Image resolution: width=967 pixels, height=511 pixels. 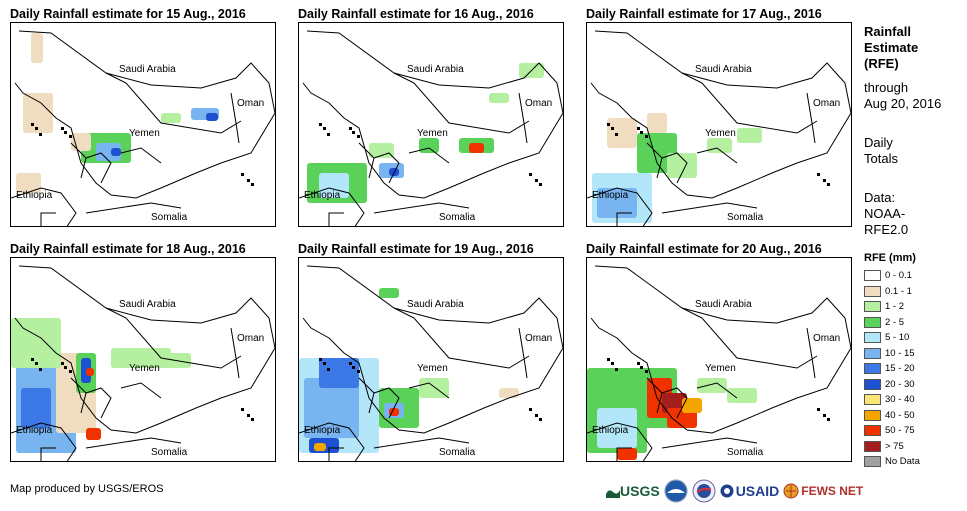 What do you see at coordinates (914, 276) in the screenshot?
I see `legend-item: 0 - 0.1` at bounding box center [914, 276].